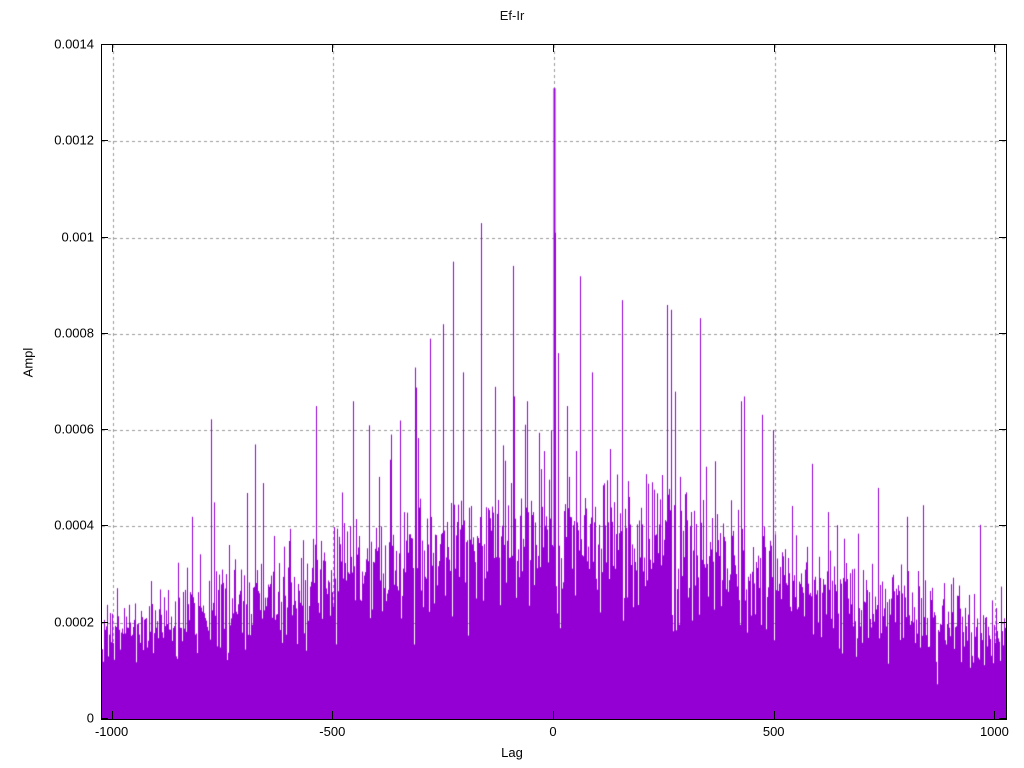  I want to click on y-tick-label: 0.0004, so click(74, 525).